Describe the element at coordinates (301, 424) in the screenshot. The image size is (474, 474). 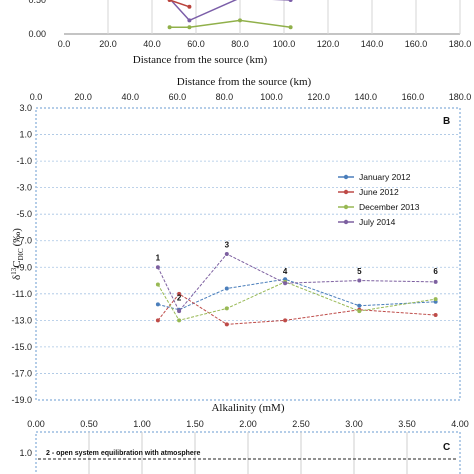
I see `panel-b-x-tick-label: 2.50` at that location.